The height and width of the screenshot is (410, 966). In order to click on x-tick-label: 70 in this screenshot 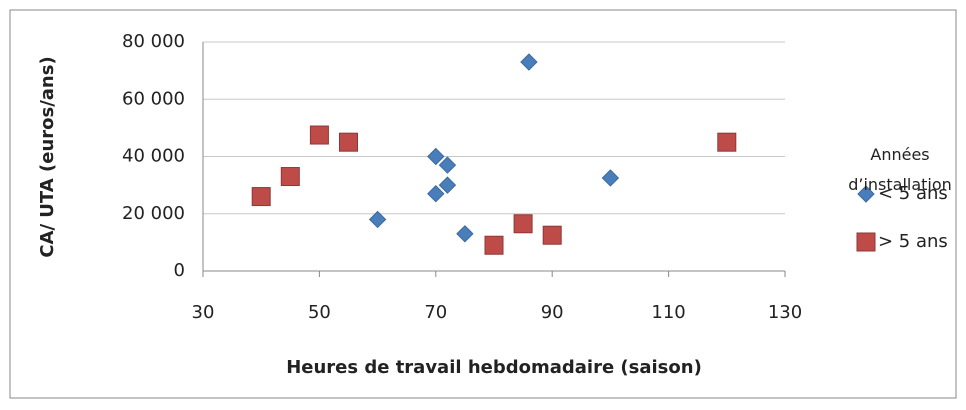, I will do `click(435, 312)`.